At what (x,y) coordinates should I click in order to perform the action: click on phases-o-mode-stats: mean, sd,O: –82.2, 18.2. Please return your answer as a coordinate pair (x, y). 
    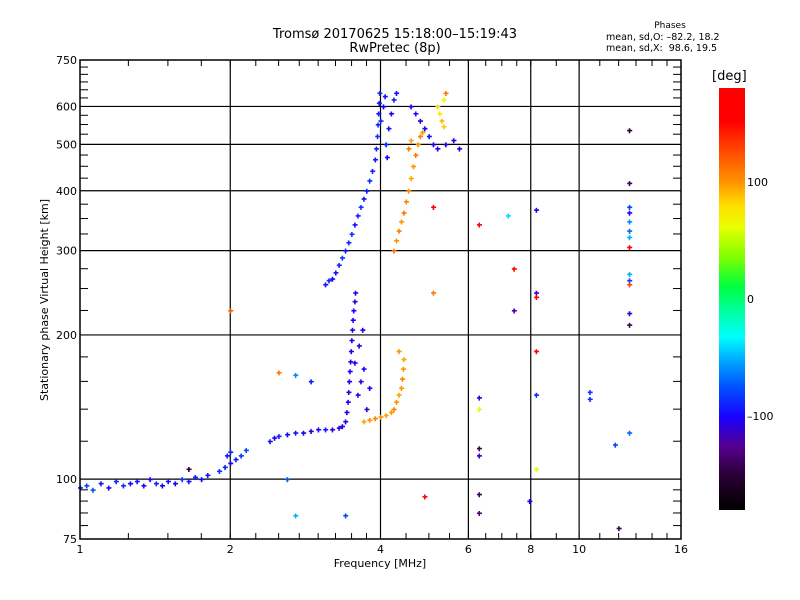
    Looking at the image, I should click on (663, 37).